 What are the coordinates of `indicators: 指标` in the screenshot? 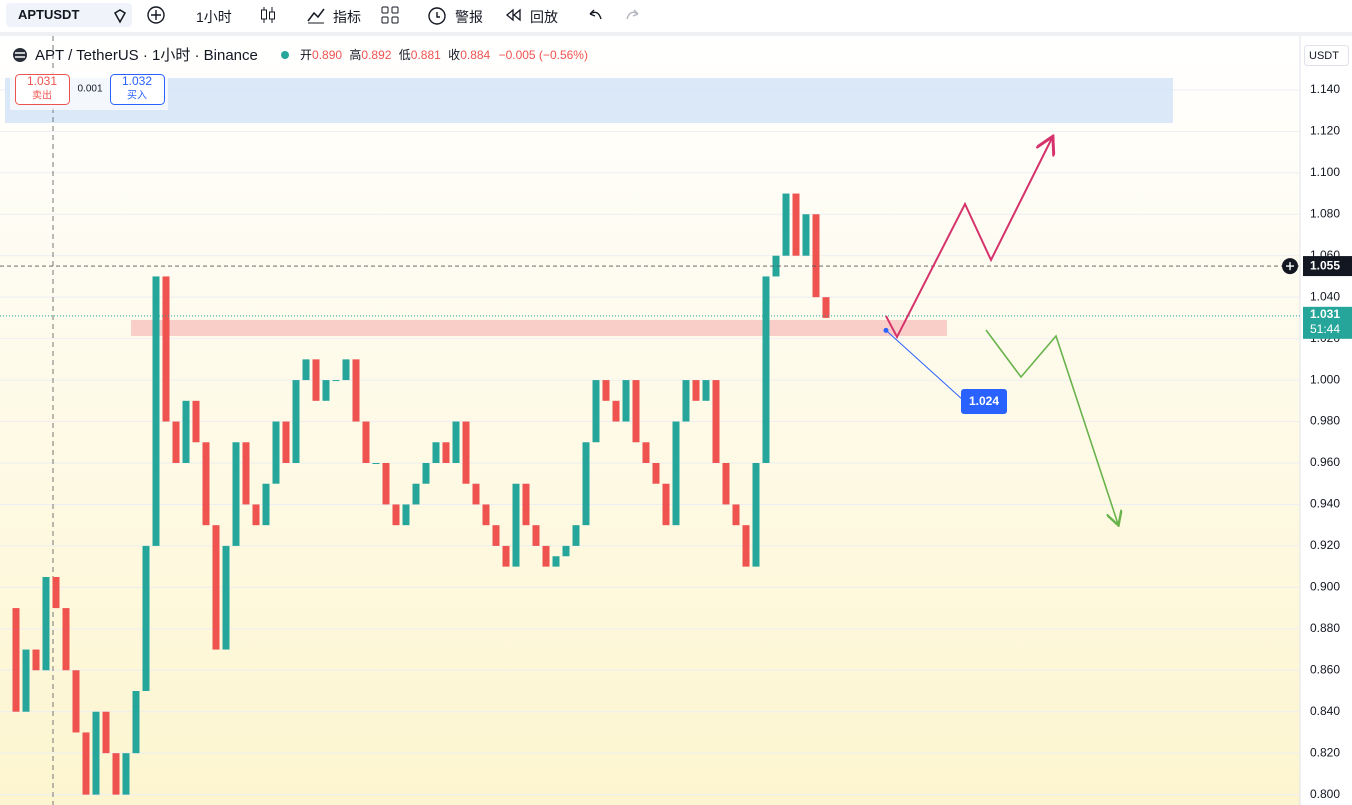 It's located at (347, 17).